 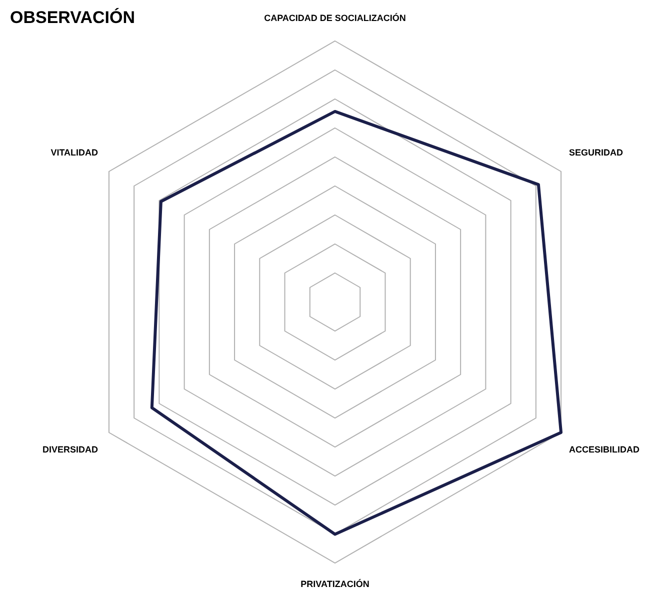 What do you see at coordinates (74, 153) in the screenshot?
I see `spoke-label: VITALIDAD` at bounding box center [74, 153].